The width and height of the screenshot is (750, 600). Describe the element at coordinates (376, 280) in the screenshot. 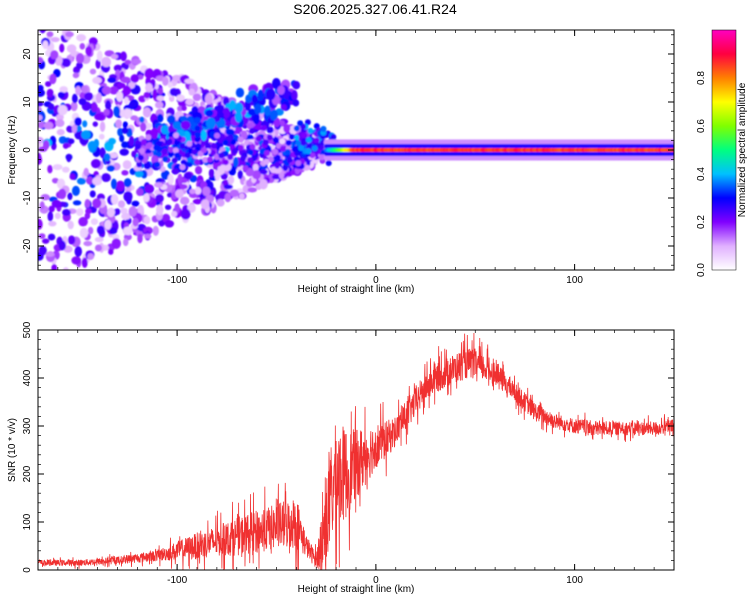

I see `x-tick-label: 0` at that location.